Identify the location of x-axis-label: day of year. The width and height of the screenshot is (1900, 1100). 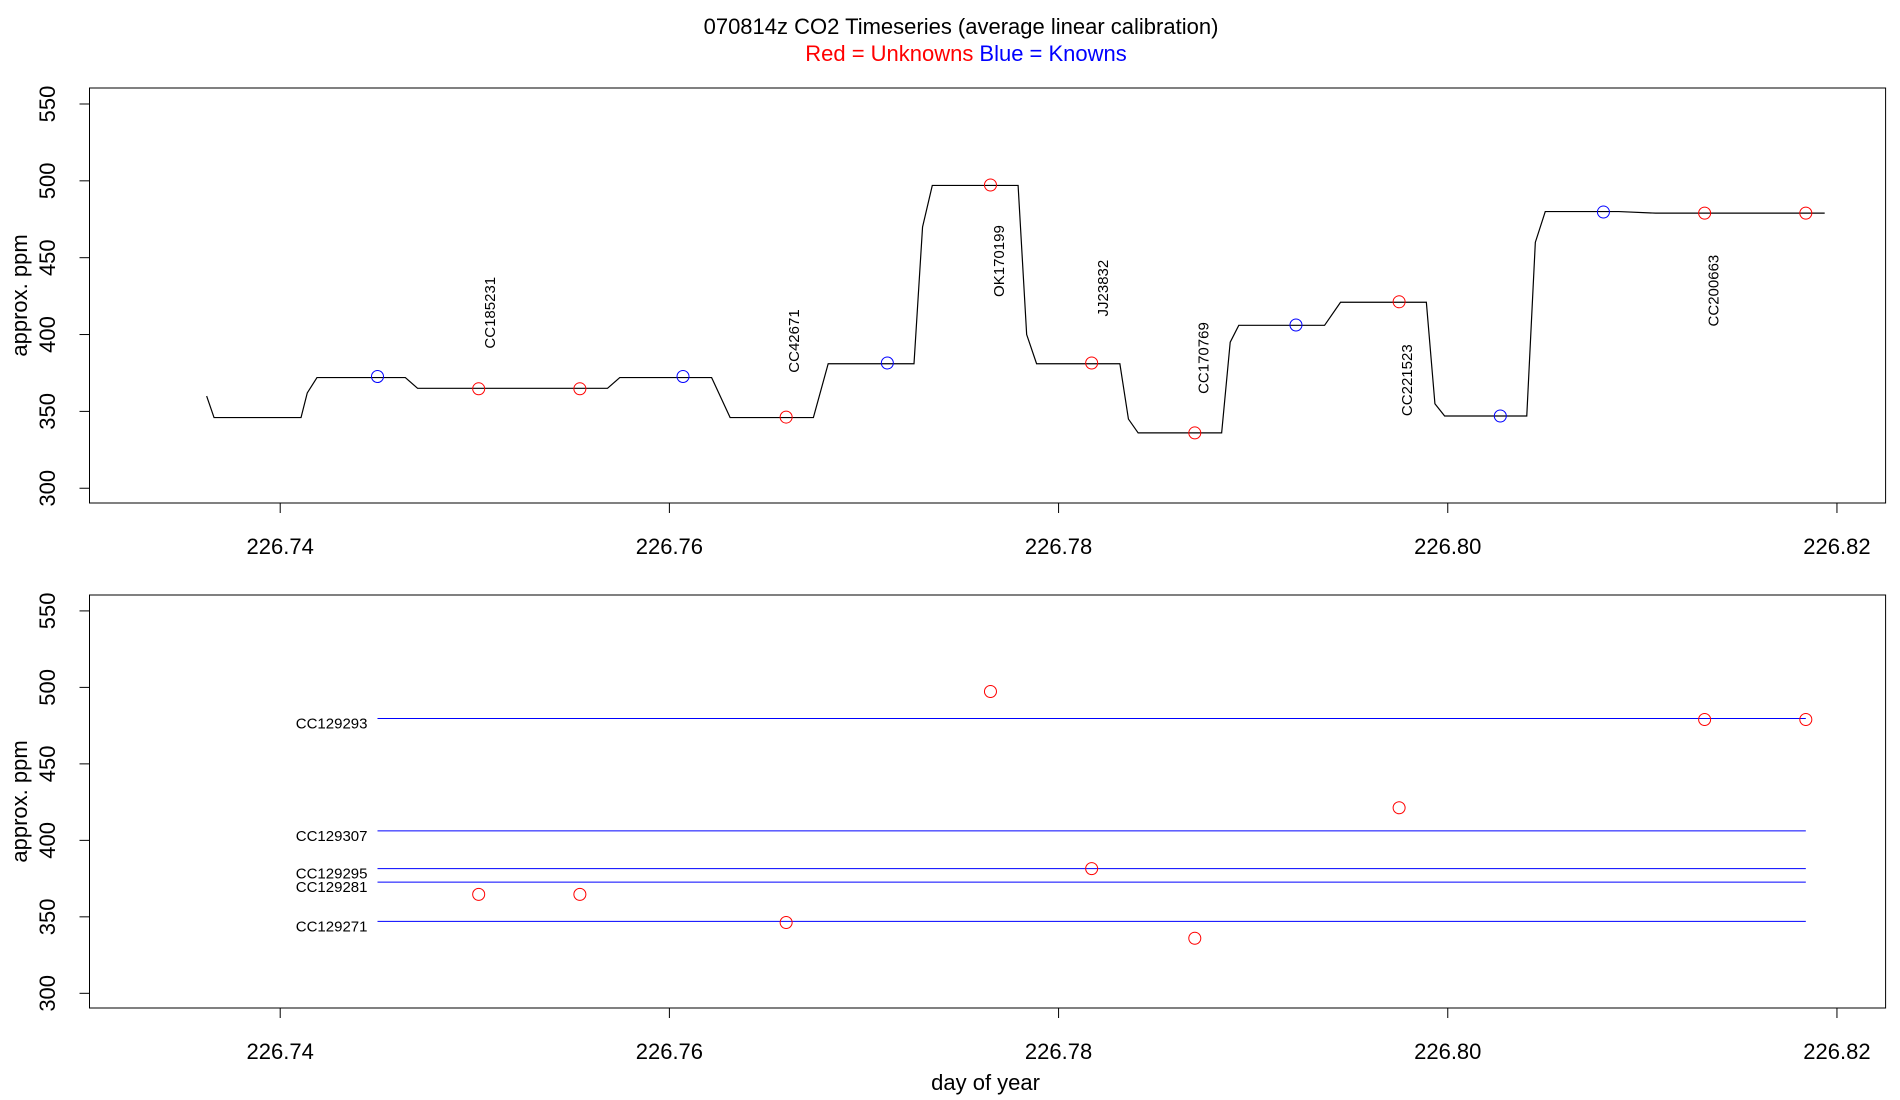
(985, 1082).